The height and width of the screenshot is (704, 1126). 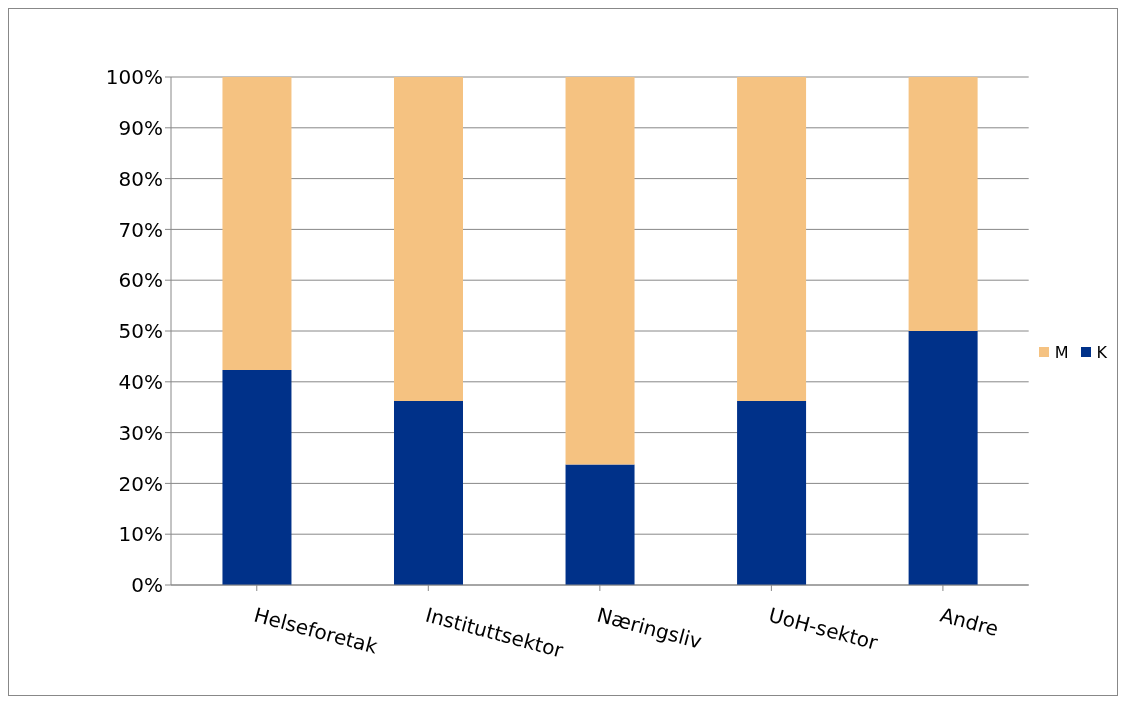 I want to click on y-tick-label: 60%, so click(x=140, y=280).